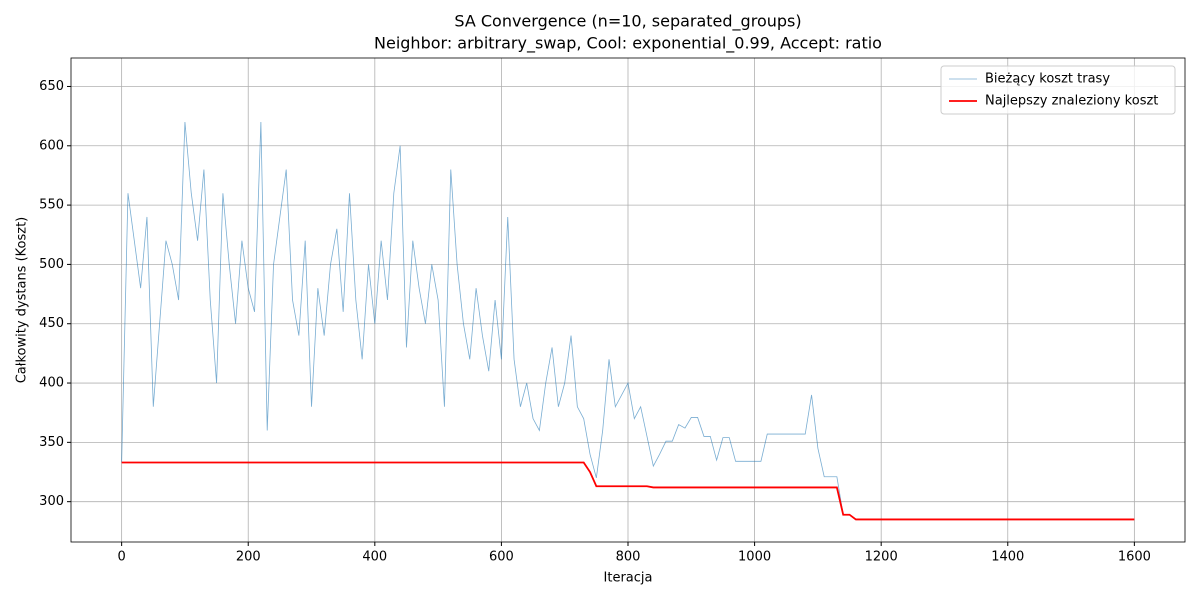 This screenshot has height=600, width=1200. What do you see at coordinates (881, 557) in the screenshot?
I see `x-tick-label: 1200` at bounding box center [881, 557].